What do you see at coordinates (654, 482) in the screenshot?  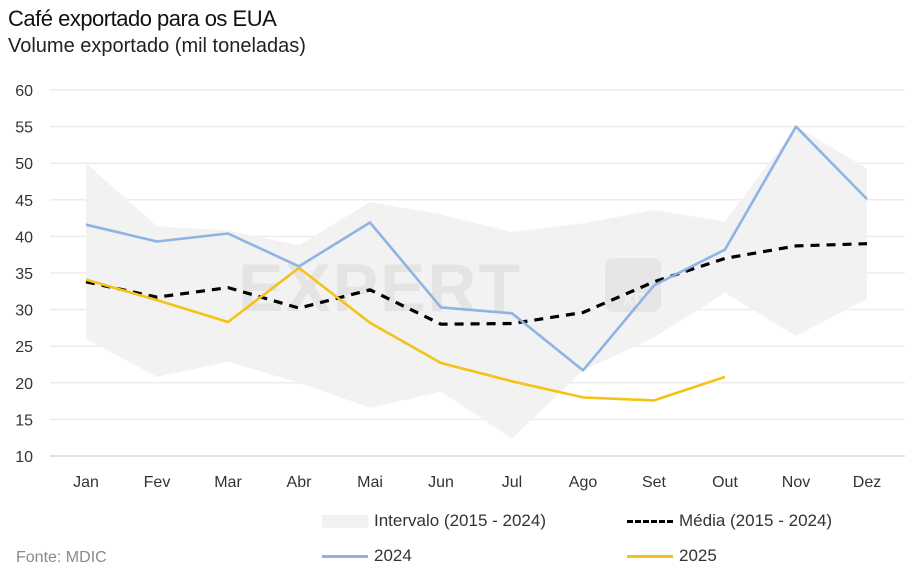 I see `x-tick-label: Set` at bounding box center [654, 482].